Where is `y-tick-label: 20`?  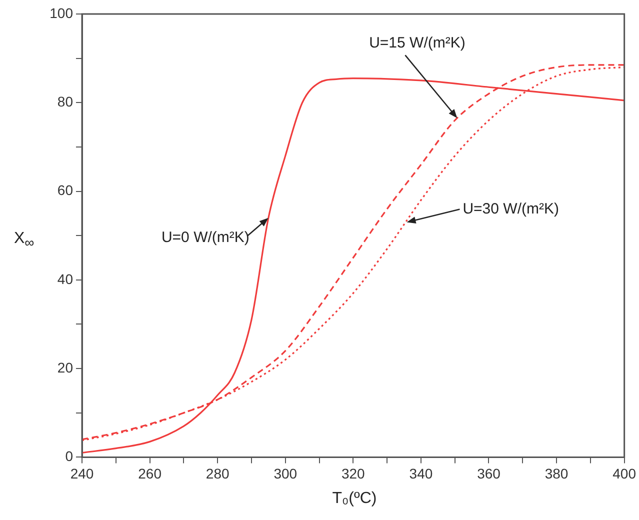
y-tick-label: 20 is located at coordinates (65, 367).